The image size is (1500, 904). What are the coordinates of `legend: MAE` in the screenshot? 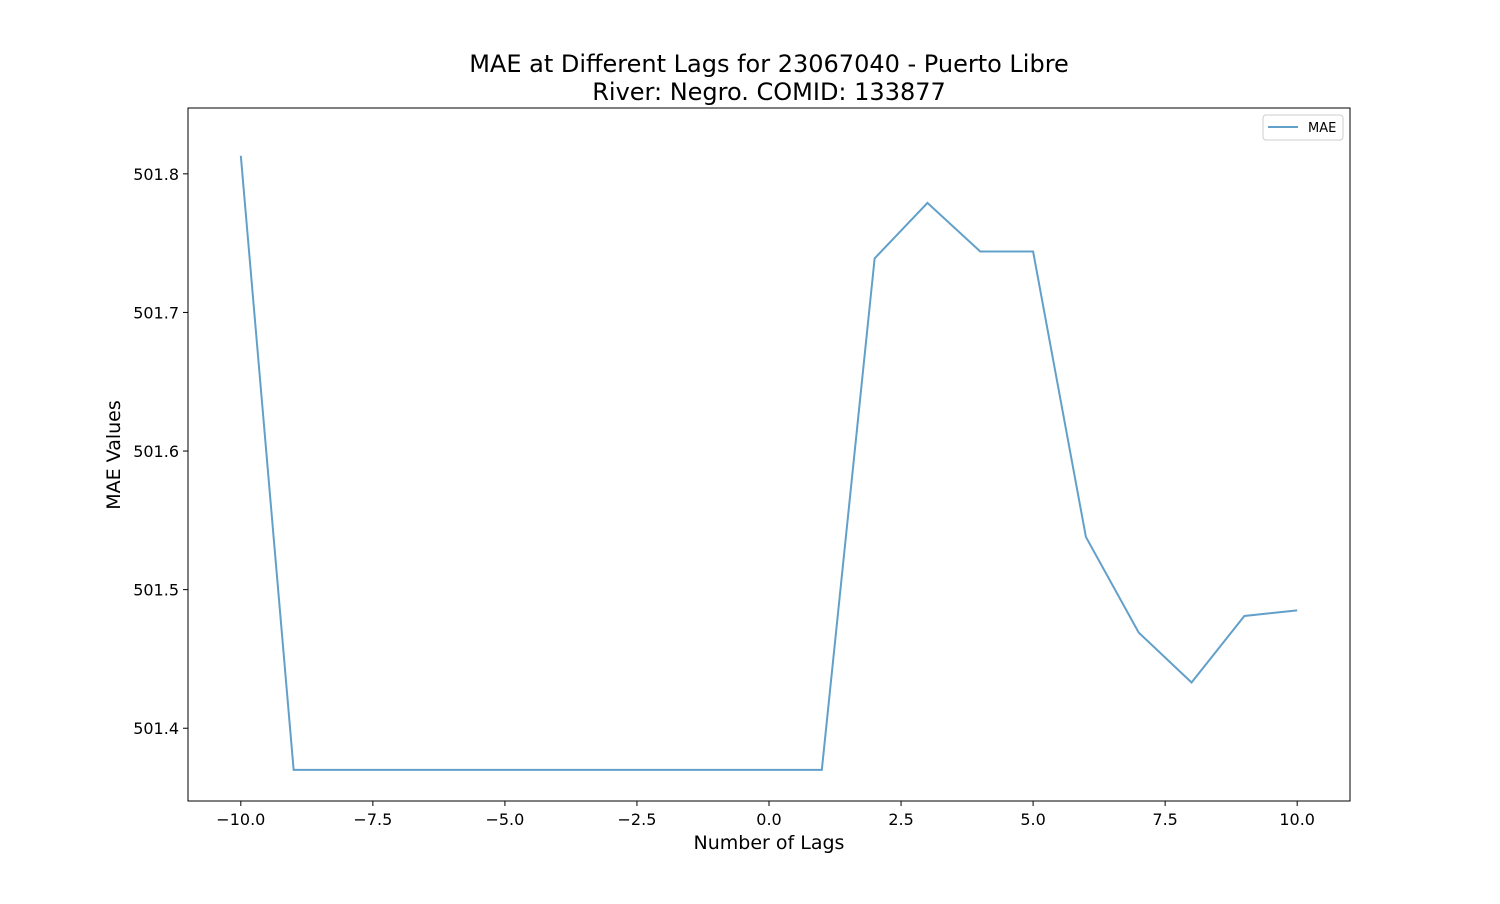 It's located at (1303, 127).